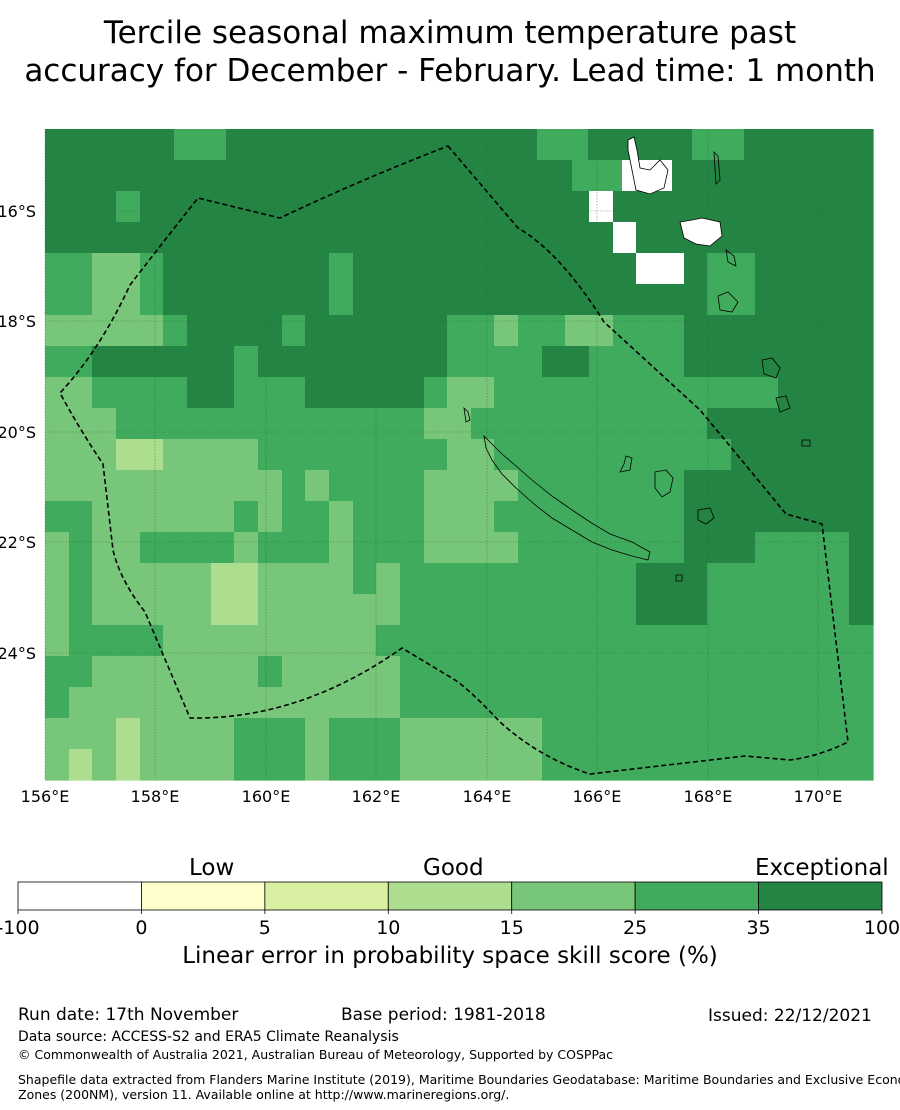 This screenshot has width=900, height=1110. Describe the element at coordinates (265, 928) in the screenshot. I see `colorbar-label: 5` at that location.